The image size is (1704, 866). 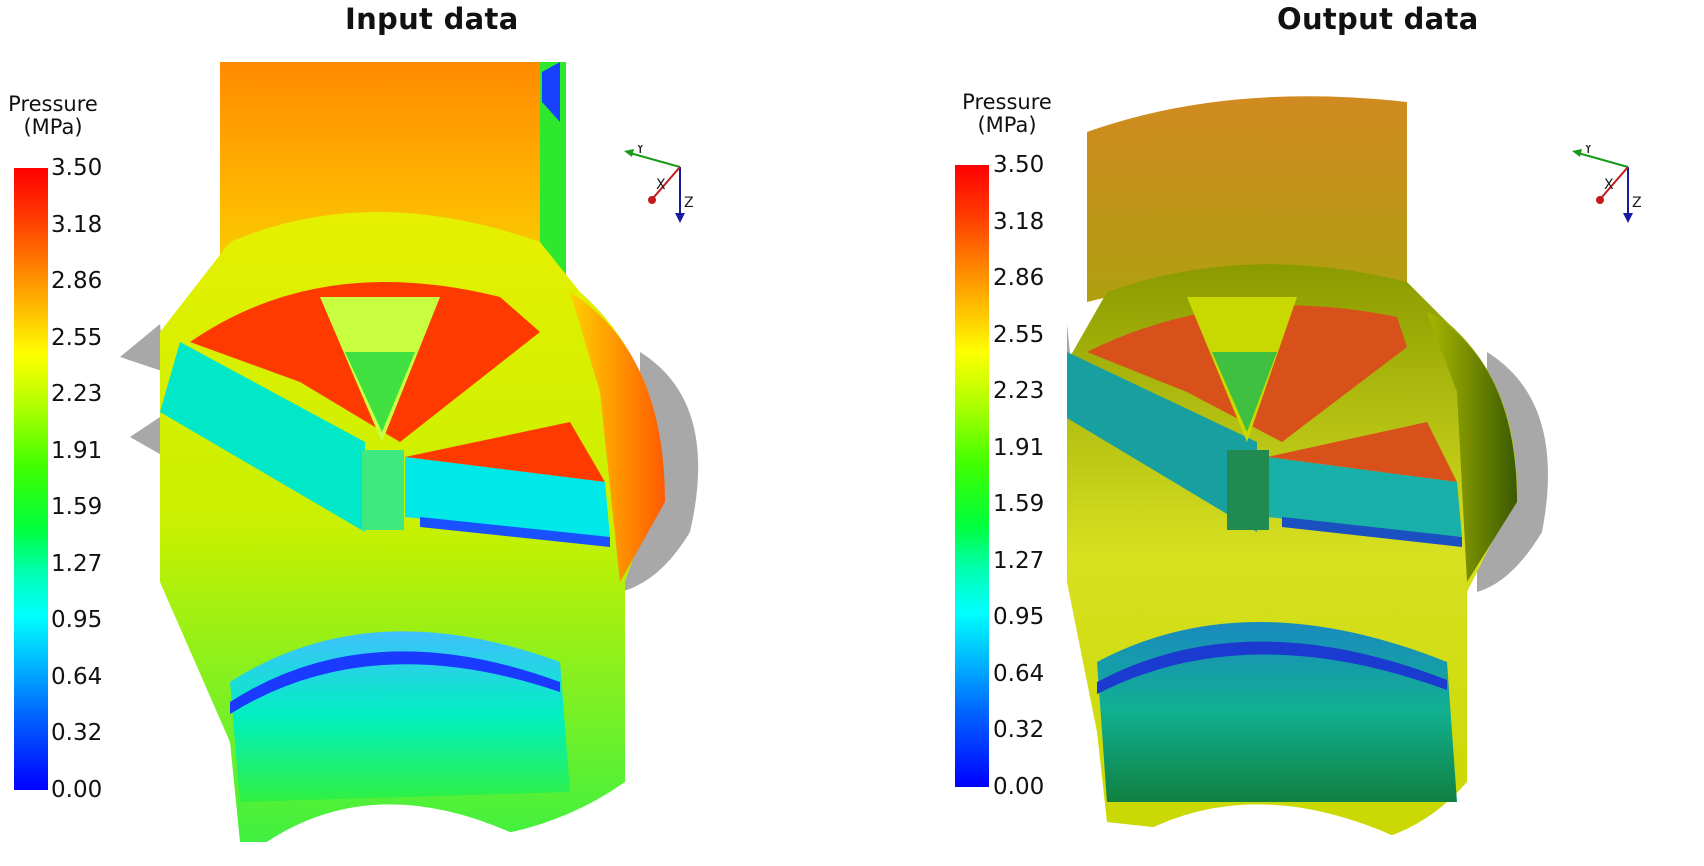 I want to click on grey-flange-left, so click(x=142, y=348).